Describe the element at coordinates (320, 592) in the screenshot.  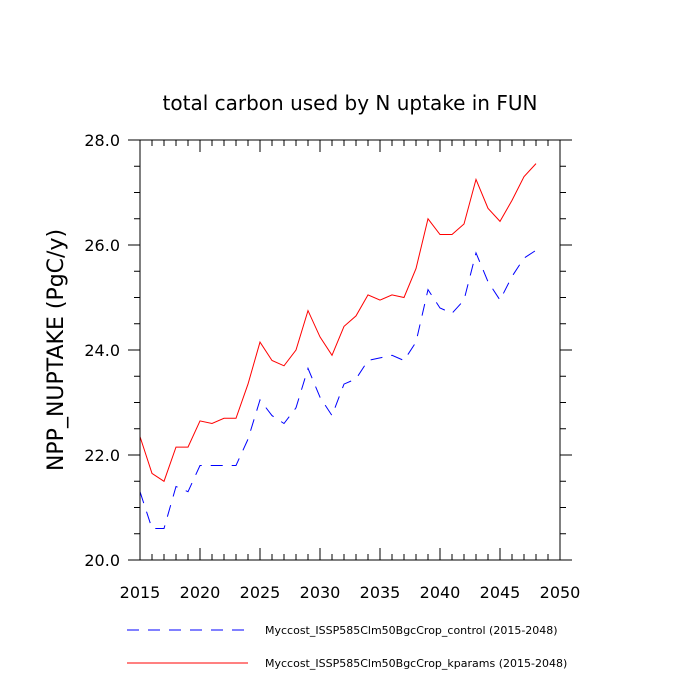
I see `x-tick-label: 2030` at that location.